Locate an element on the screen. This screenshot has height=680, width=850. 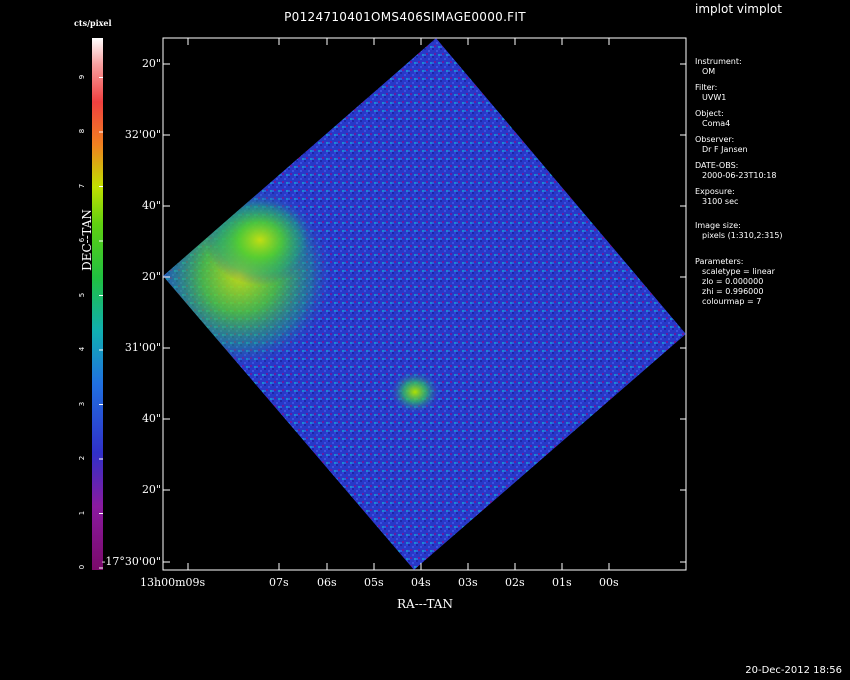
exposure-value: 3100 sec is located at coordinates (720, 201).